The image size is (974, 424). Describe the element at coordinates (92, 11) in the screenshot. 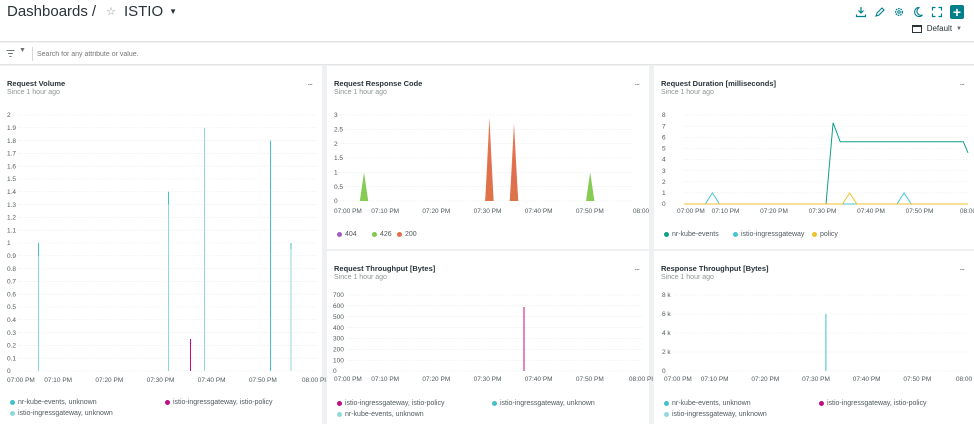

I see `breadcrumb: Dashboards / ☆ ISTIO ▼` at that location.